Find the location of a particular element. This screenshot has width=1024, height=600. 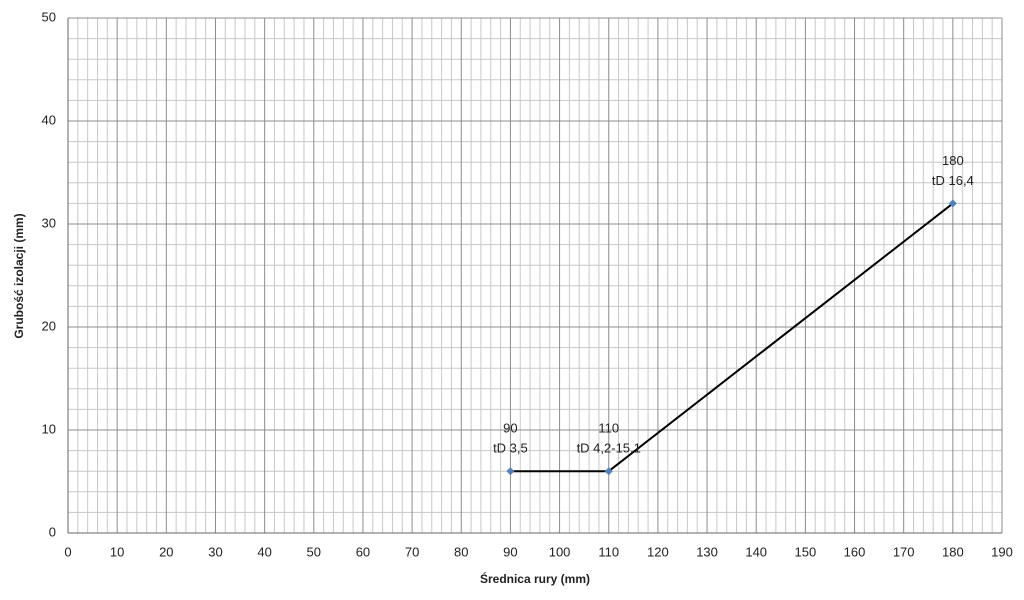

x-axis-title: Średnica rury (mm) is located at coordinates (535, 578).